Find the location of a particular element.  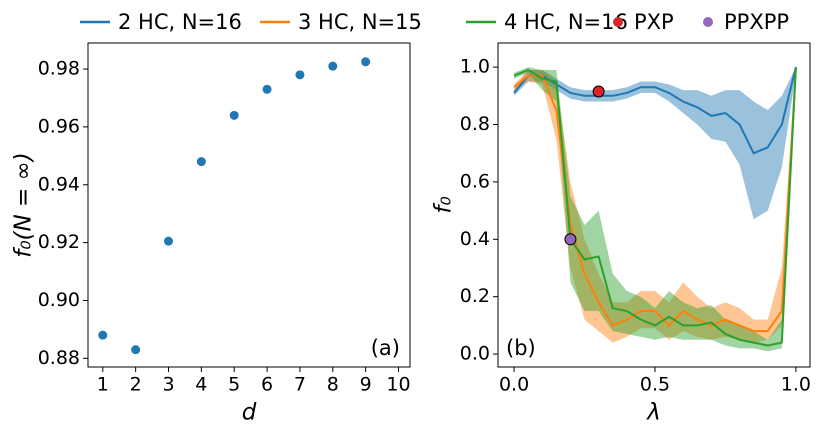

x-tick-label: 10 is located at coordinates (398, 385).